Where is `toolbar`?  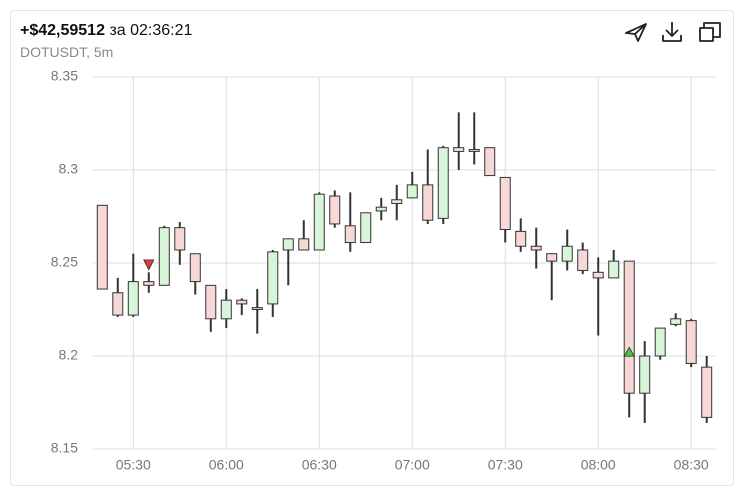
toolbar is located at coordinates (673, 32).